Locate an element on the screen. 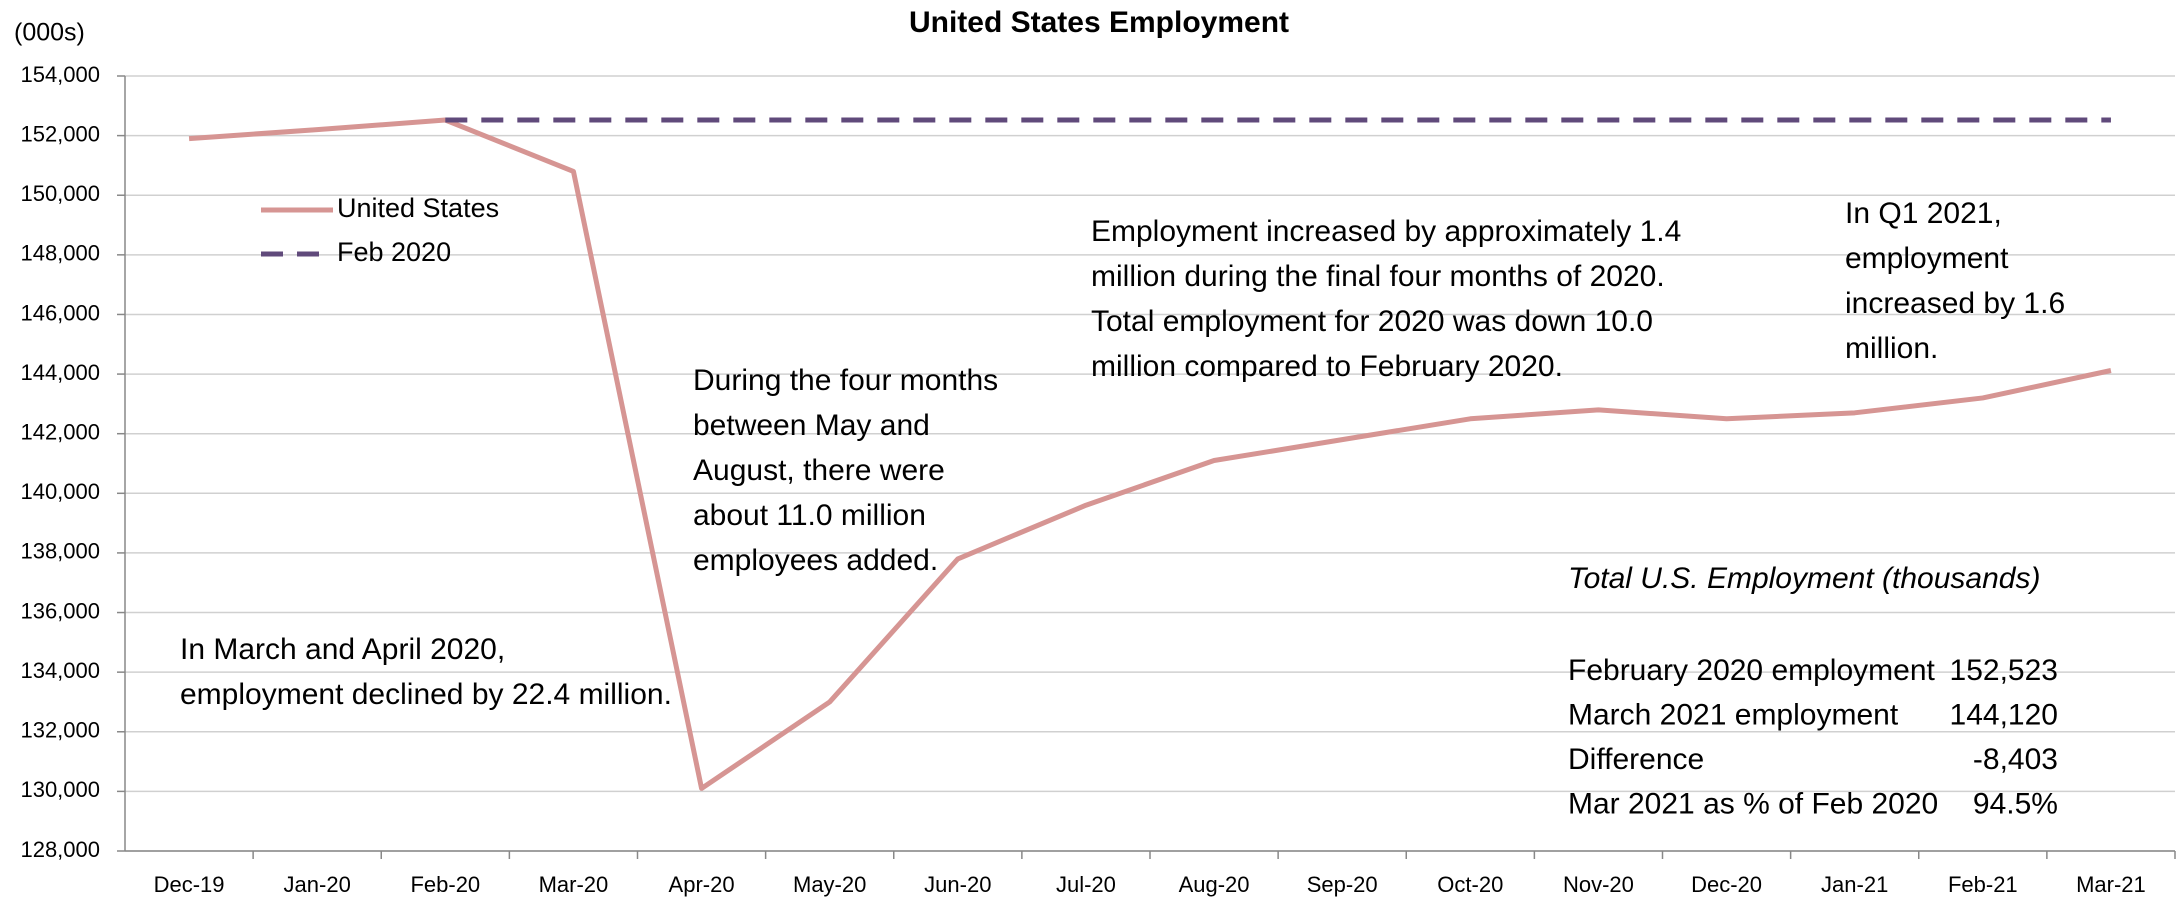 The width and height of the screenshot is (2176, 902). summary-label: Difference is located at coordinates (1636, 759).